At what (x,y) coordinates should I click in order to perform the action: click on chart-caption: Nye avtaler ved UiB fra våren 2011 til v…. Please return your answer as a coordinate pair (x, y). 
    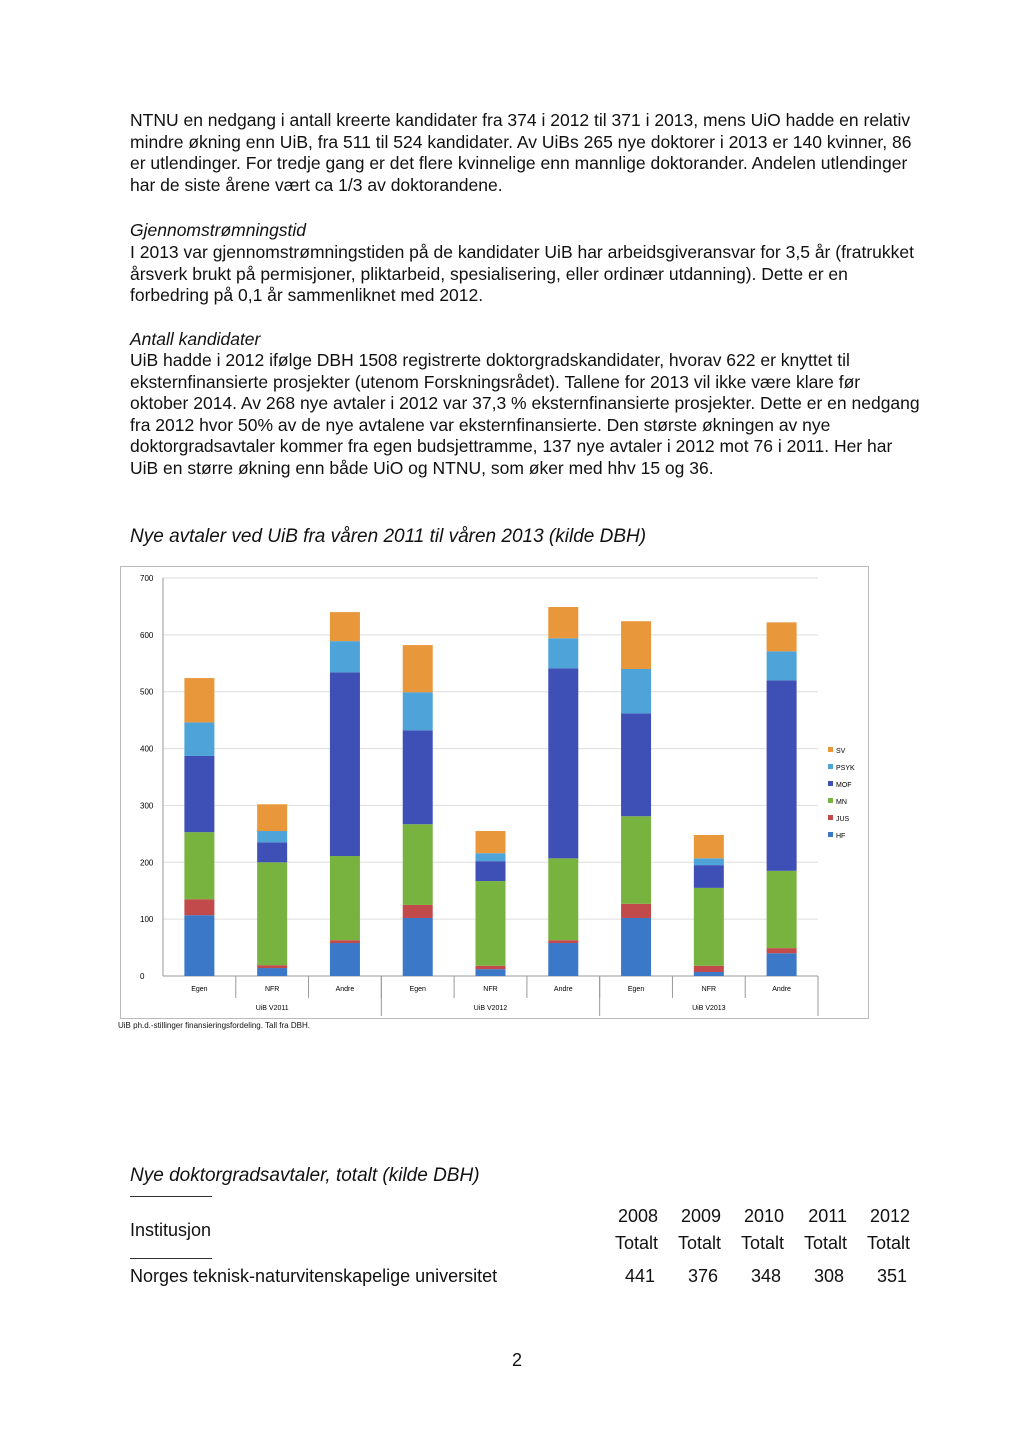
    Looking at the image, I should click on (388, 536).